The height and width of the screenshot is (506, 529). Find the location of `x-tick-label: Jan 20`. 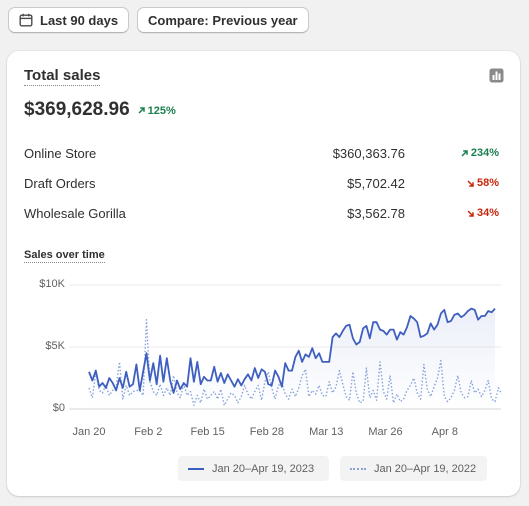

x-tick-label: Jan 20 is located at coordinates (89, 432).